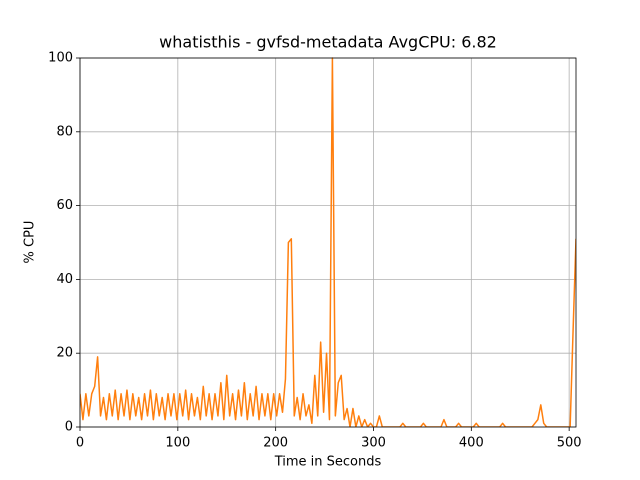 This screenshot has width=640, height=480. Describe the element at coordinates (64, 205) in the screenshot. I see `y-tick-label: 60` at that location.